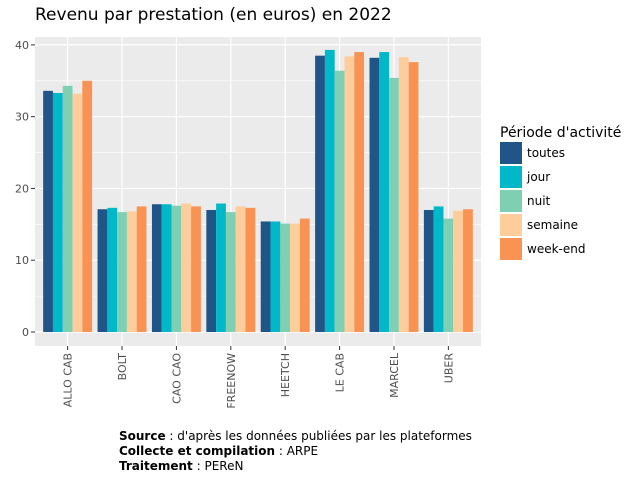 This screenshot has height=480, width=640. I want to click on caption-source-label: Source, so click(142, 436).